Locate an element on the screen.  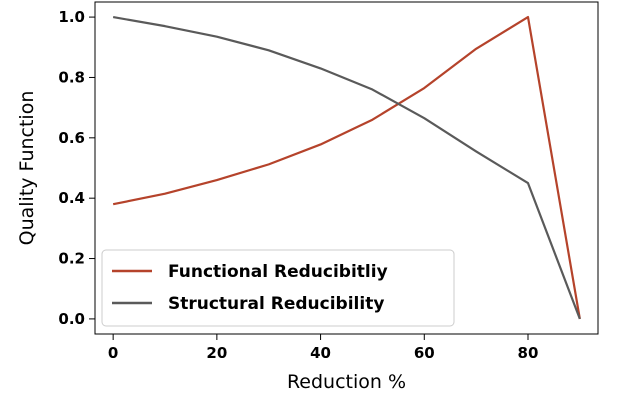
legend-entry-label: Structural Reducibility is located at coordinates (276, 304).